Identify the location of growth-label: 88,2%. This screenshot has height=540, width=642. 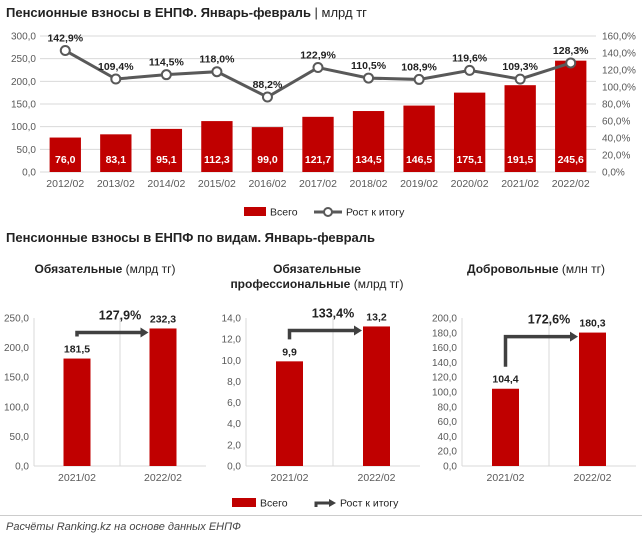
(268, 85).